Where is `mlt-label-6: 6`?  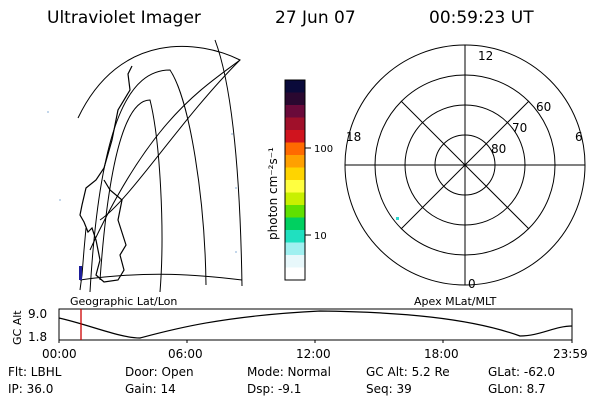
mlt-label-6: 6 is located at coordinates (579, 137).